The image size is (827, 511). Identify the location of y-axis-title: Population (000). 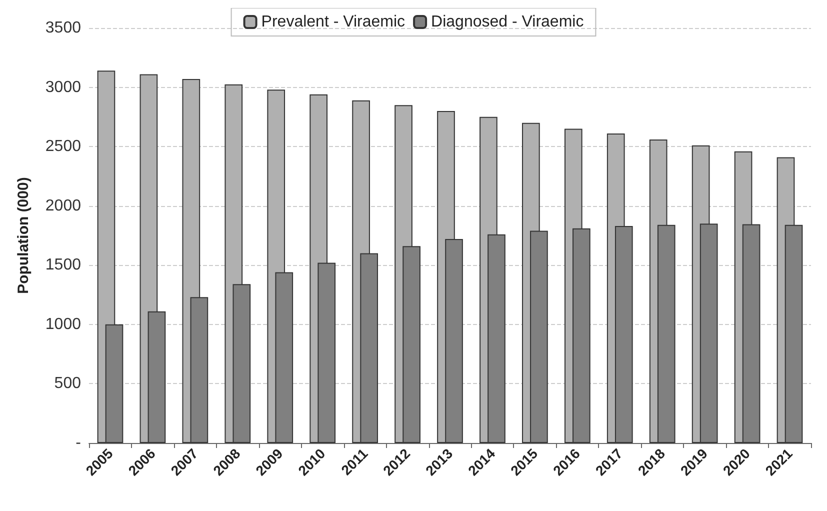
(23, 235).